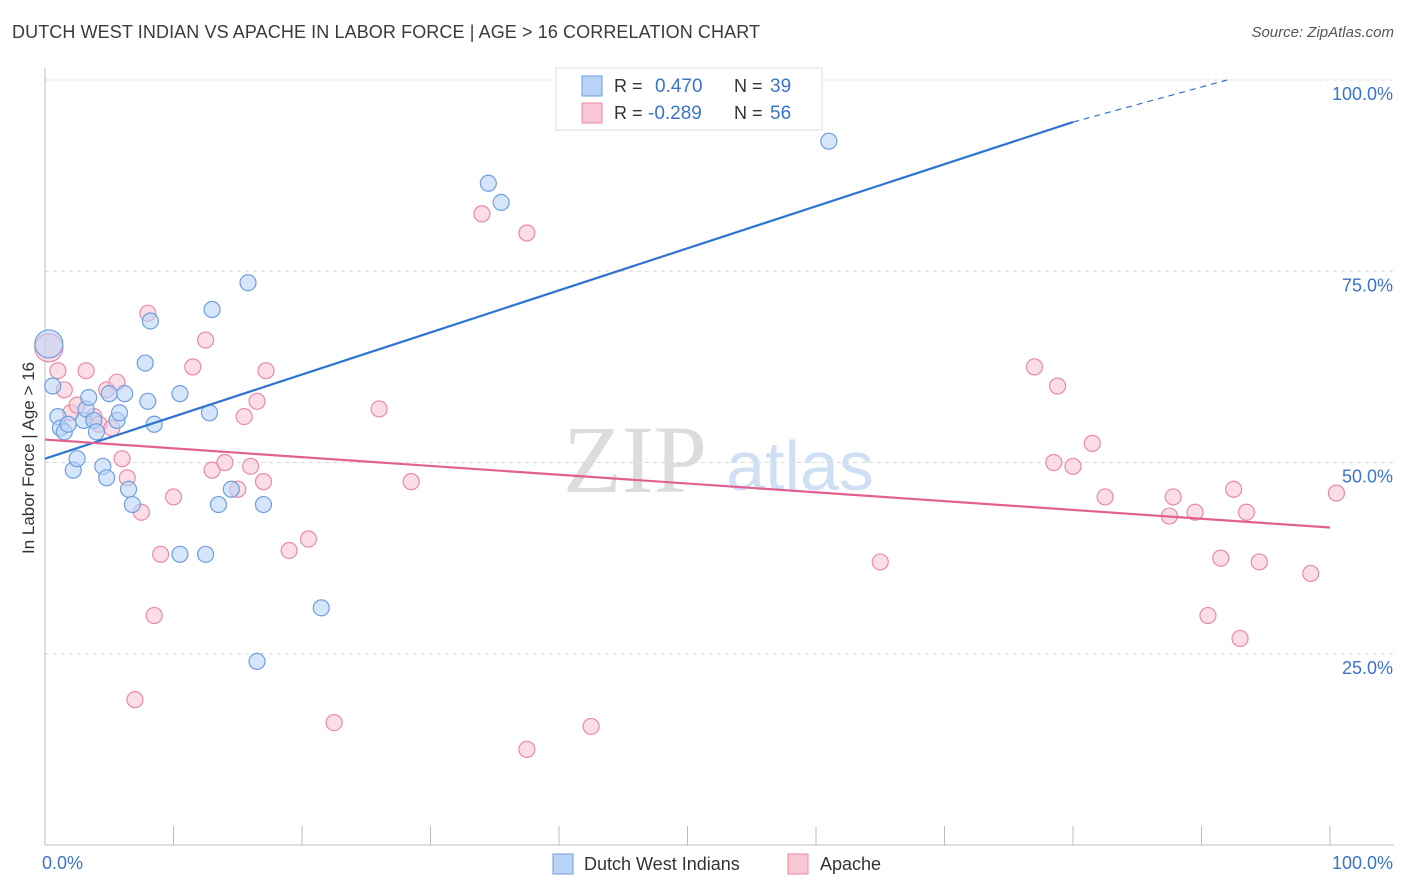 The height and width of the screenshot is (892, 1406). What do you see at coordinates (1322, 32) in the screenshot?
I see `source-attribution: Source: ZipAtlas.com` at bounding box center [1322, 32].